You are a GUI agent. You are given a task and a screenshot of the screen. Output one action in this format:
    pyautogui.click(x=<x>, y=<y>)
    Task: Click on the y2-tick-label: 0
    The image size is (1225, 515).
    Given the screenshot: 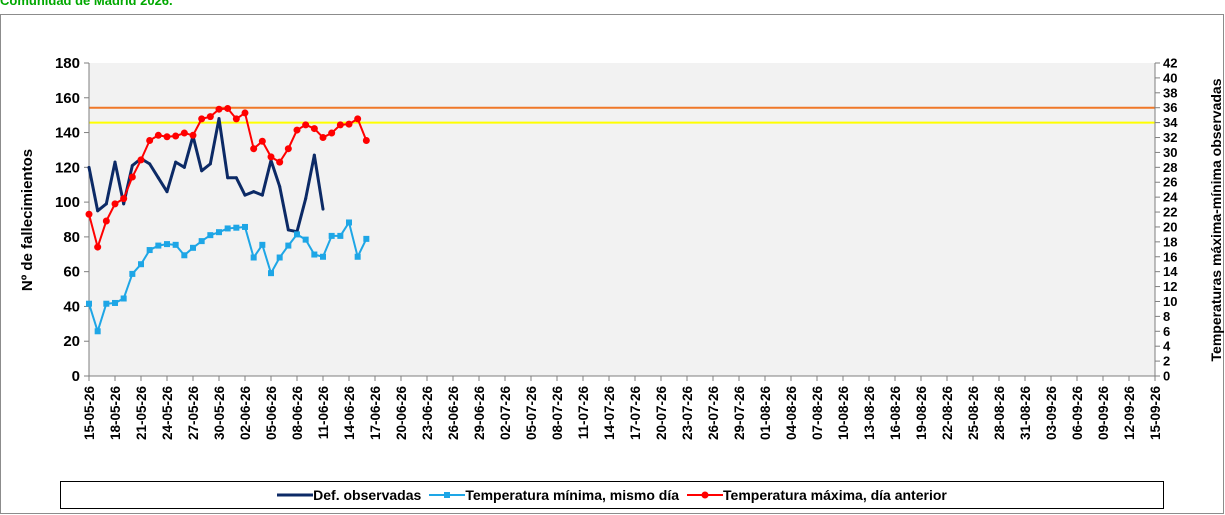 What is the action you would take?
    pyautogui.click(x=1166, y=376)
    